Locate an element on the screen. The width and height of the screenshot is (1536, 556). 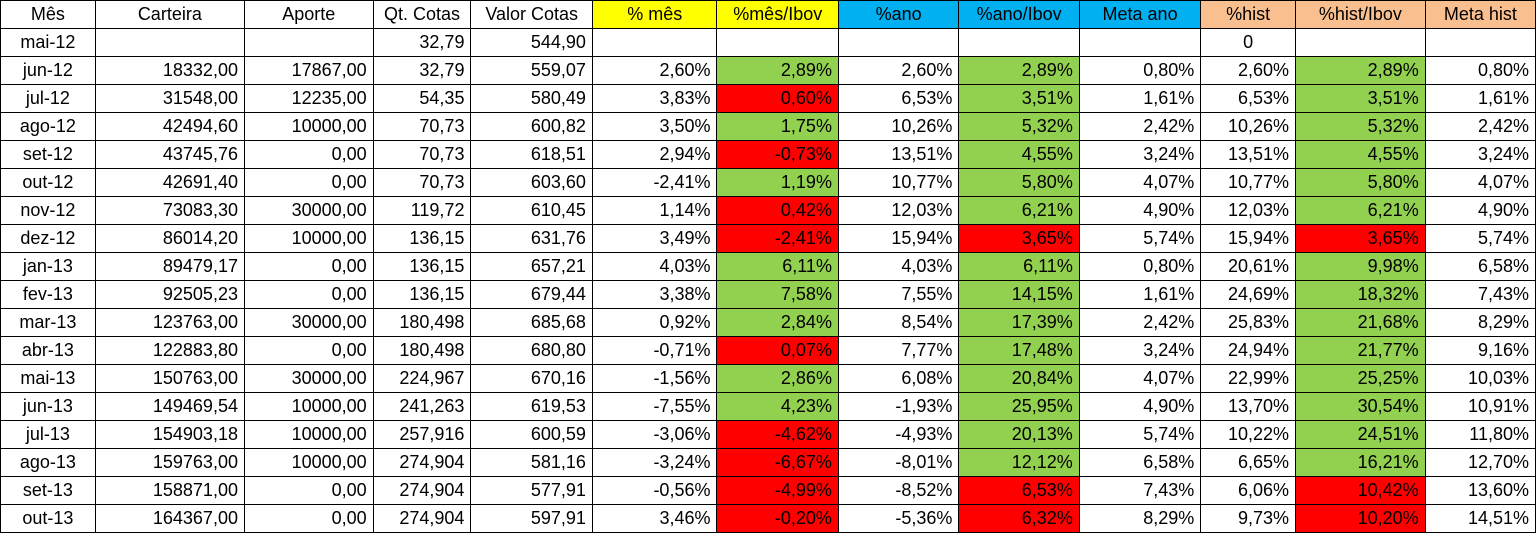
cell-valor-cotas: 580,49 is located at coordinates (531, 98).